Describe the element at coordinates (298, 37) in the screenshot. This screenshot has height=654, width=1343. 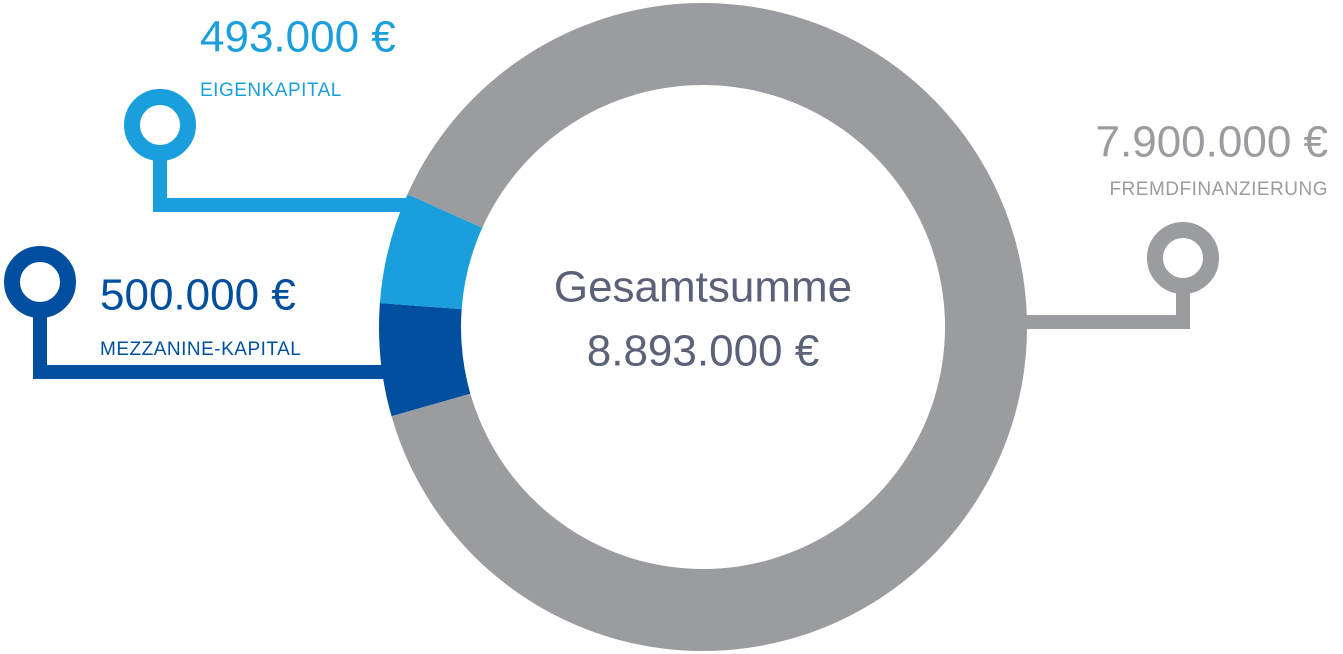
I see `value-label: 493.000 €` at that location.